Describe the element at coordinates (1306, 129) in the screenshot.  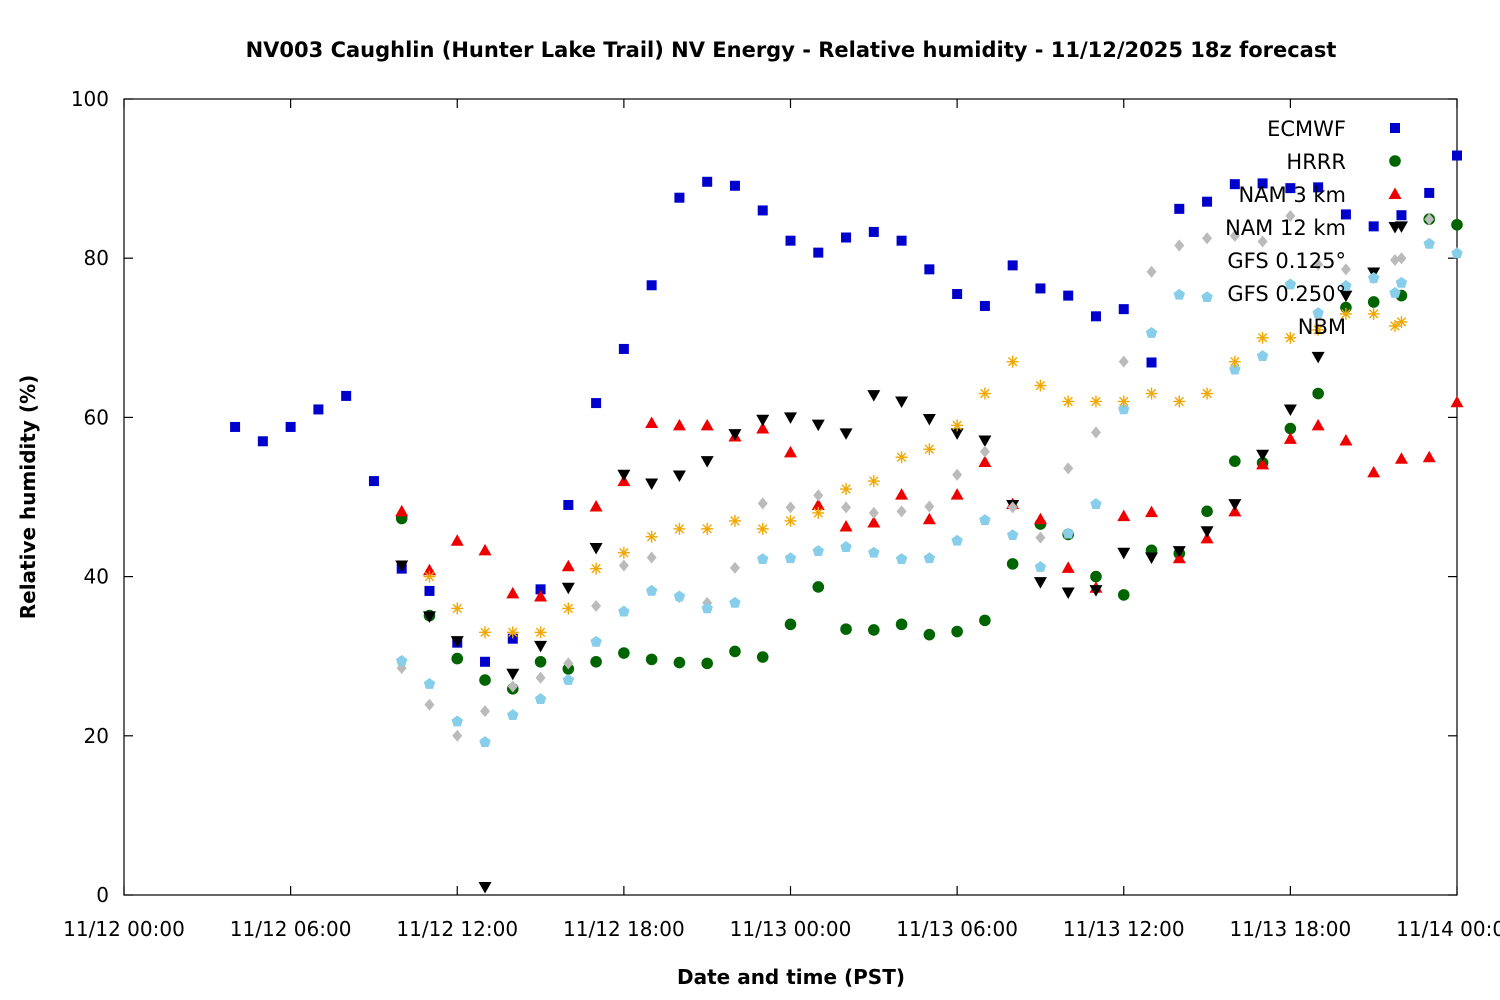
I see `legend-label: ECMWF` at that location.